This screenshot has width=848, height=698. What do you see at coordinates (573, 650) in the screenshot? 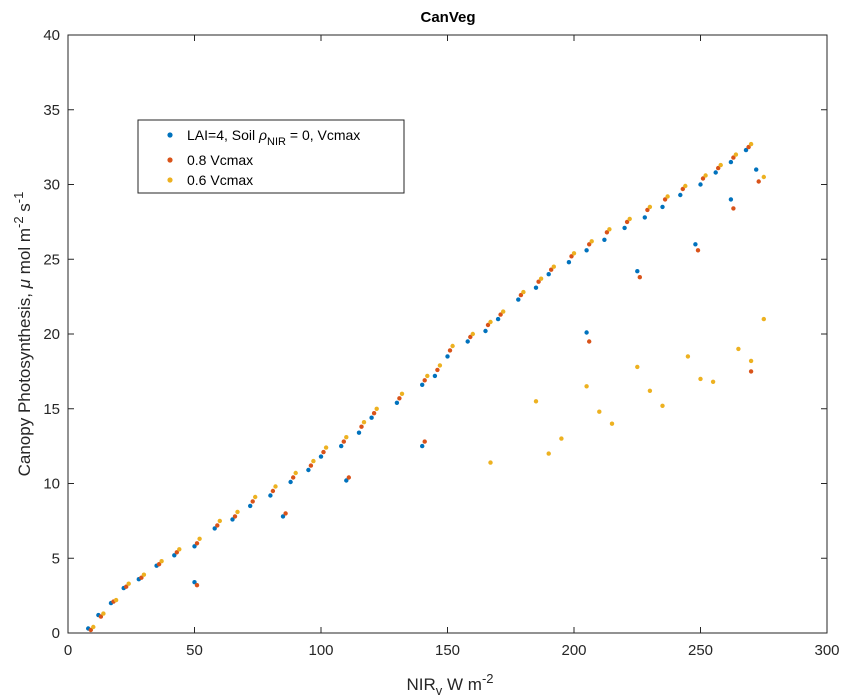
I see `x-tick-label: 200` at bounding box center [573, 650].